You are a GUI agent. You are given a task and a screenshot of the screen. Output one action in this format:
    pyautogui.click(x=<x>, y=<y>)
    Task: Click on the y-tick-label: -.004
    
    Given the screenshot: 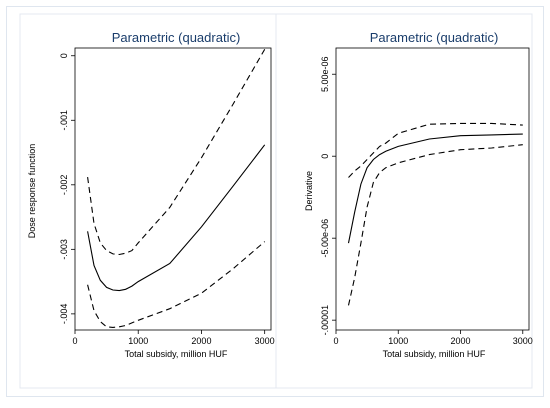 What is the action you would take?
    pyautogui.click(x=64, y=314)
    